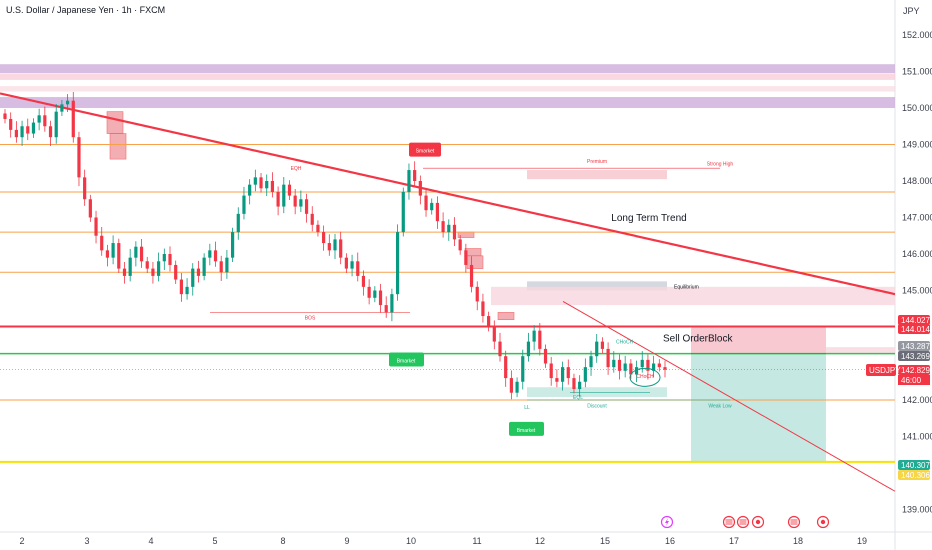  What do you see at coordinates (597, 175) in the screenshot?
I see `premium-zone` at bounding box center [597, 175].